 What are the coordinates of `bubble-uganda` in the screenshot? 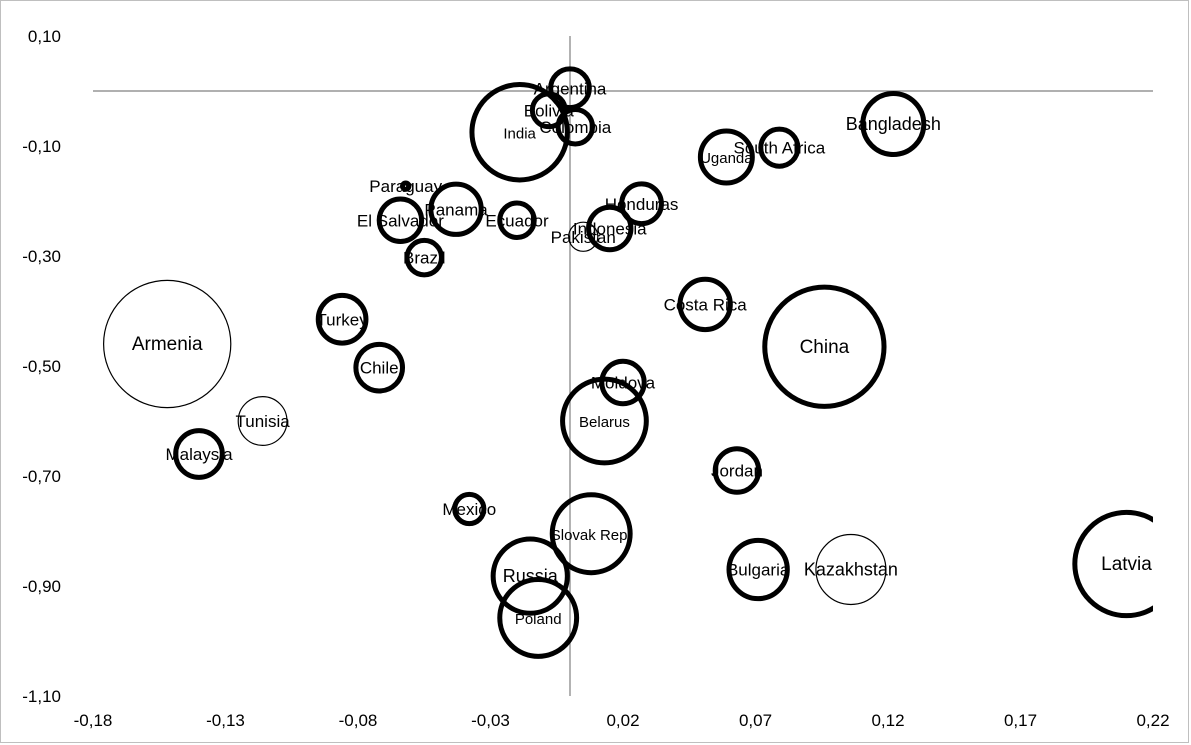 It's located at (726, 157).